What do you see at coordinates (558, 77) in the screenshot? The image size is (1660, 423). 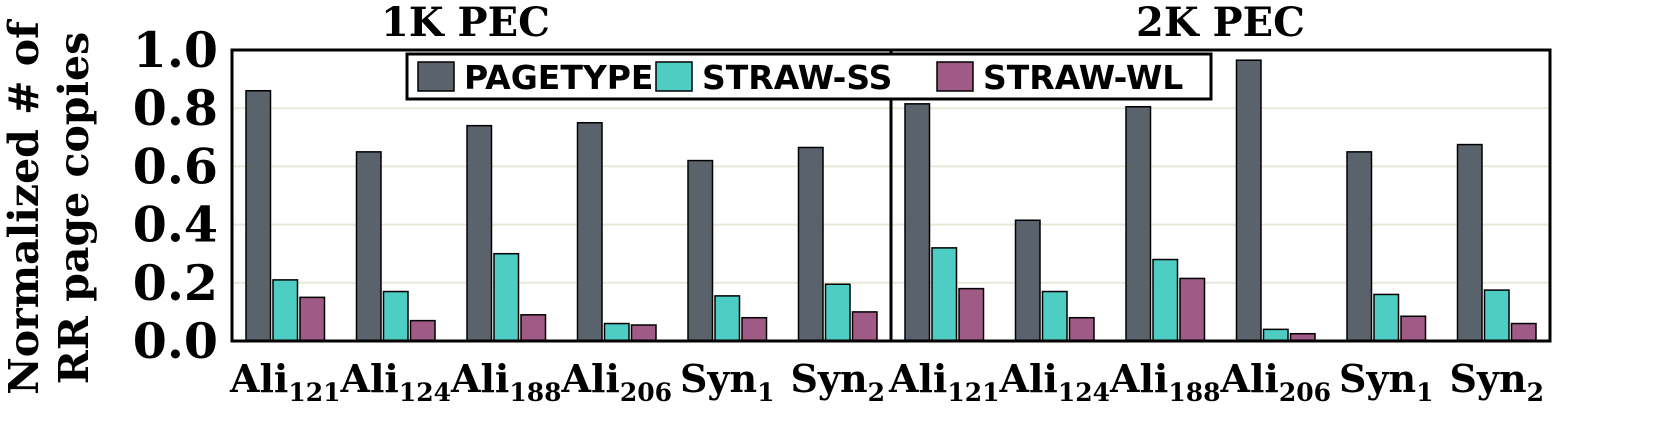 I see `legend-label: PAGETYPE` at bounding box center [558, 77].